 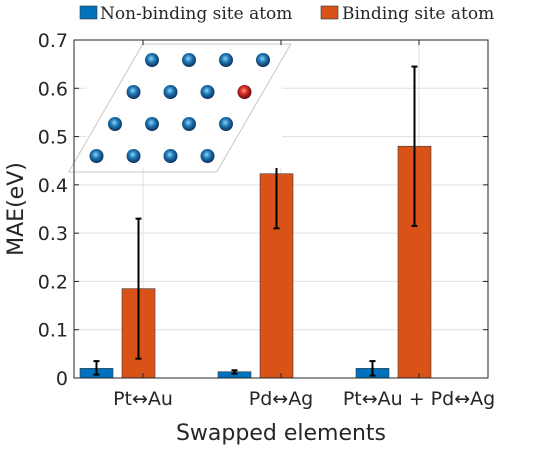 I want to click on y-tick-label: 0.3, so click(x=53, y=234).